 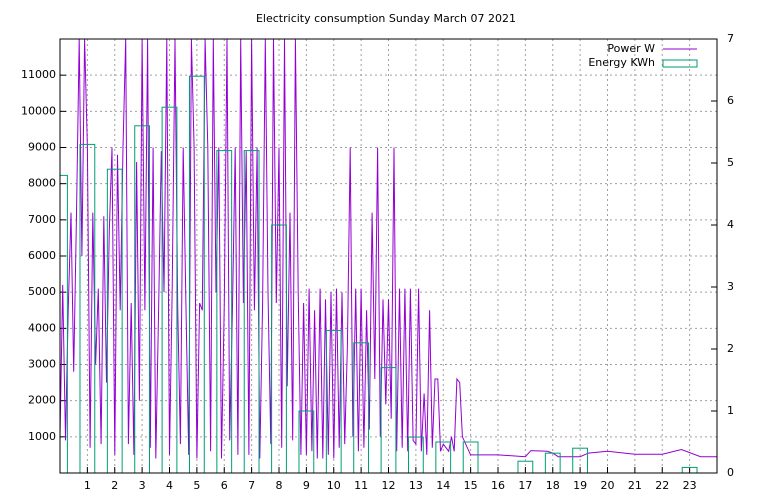 I want to click on y-tick-label: 6000, so click(x=42, y=255).